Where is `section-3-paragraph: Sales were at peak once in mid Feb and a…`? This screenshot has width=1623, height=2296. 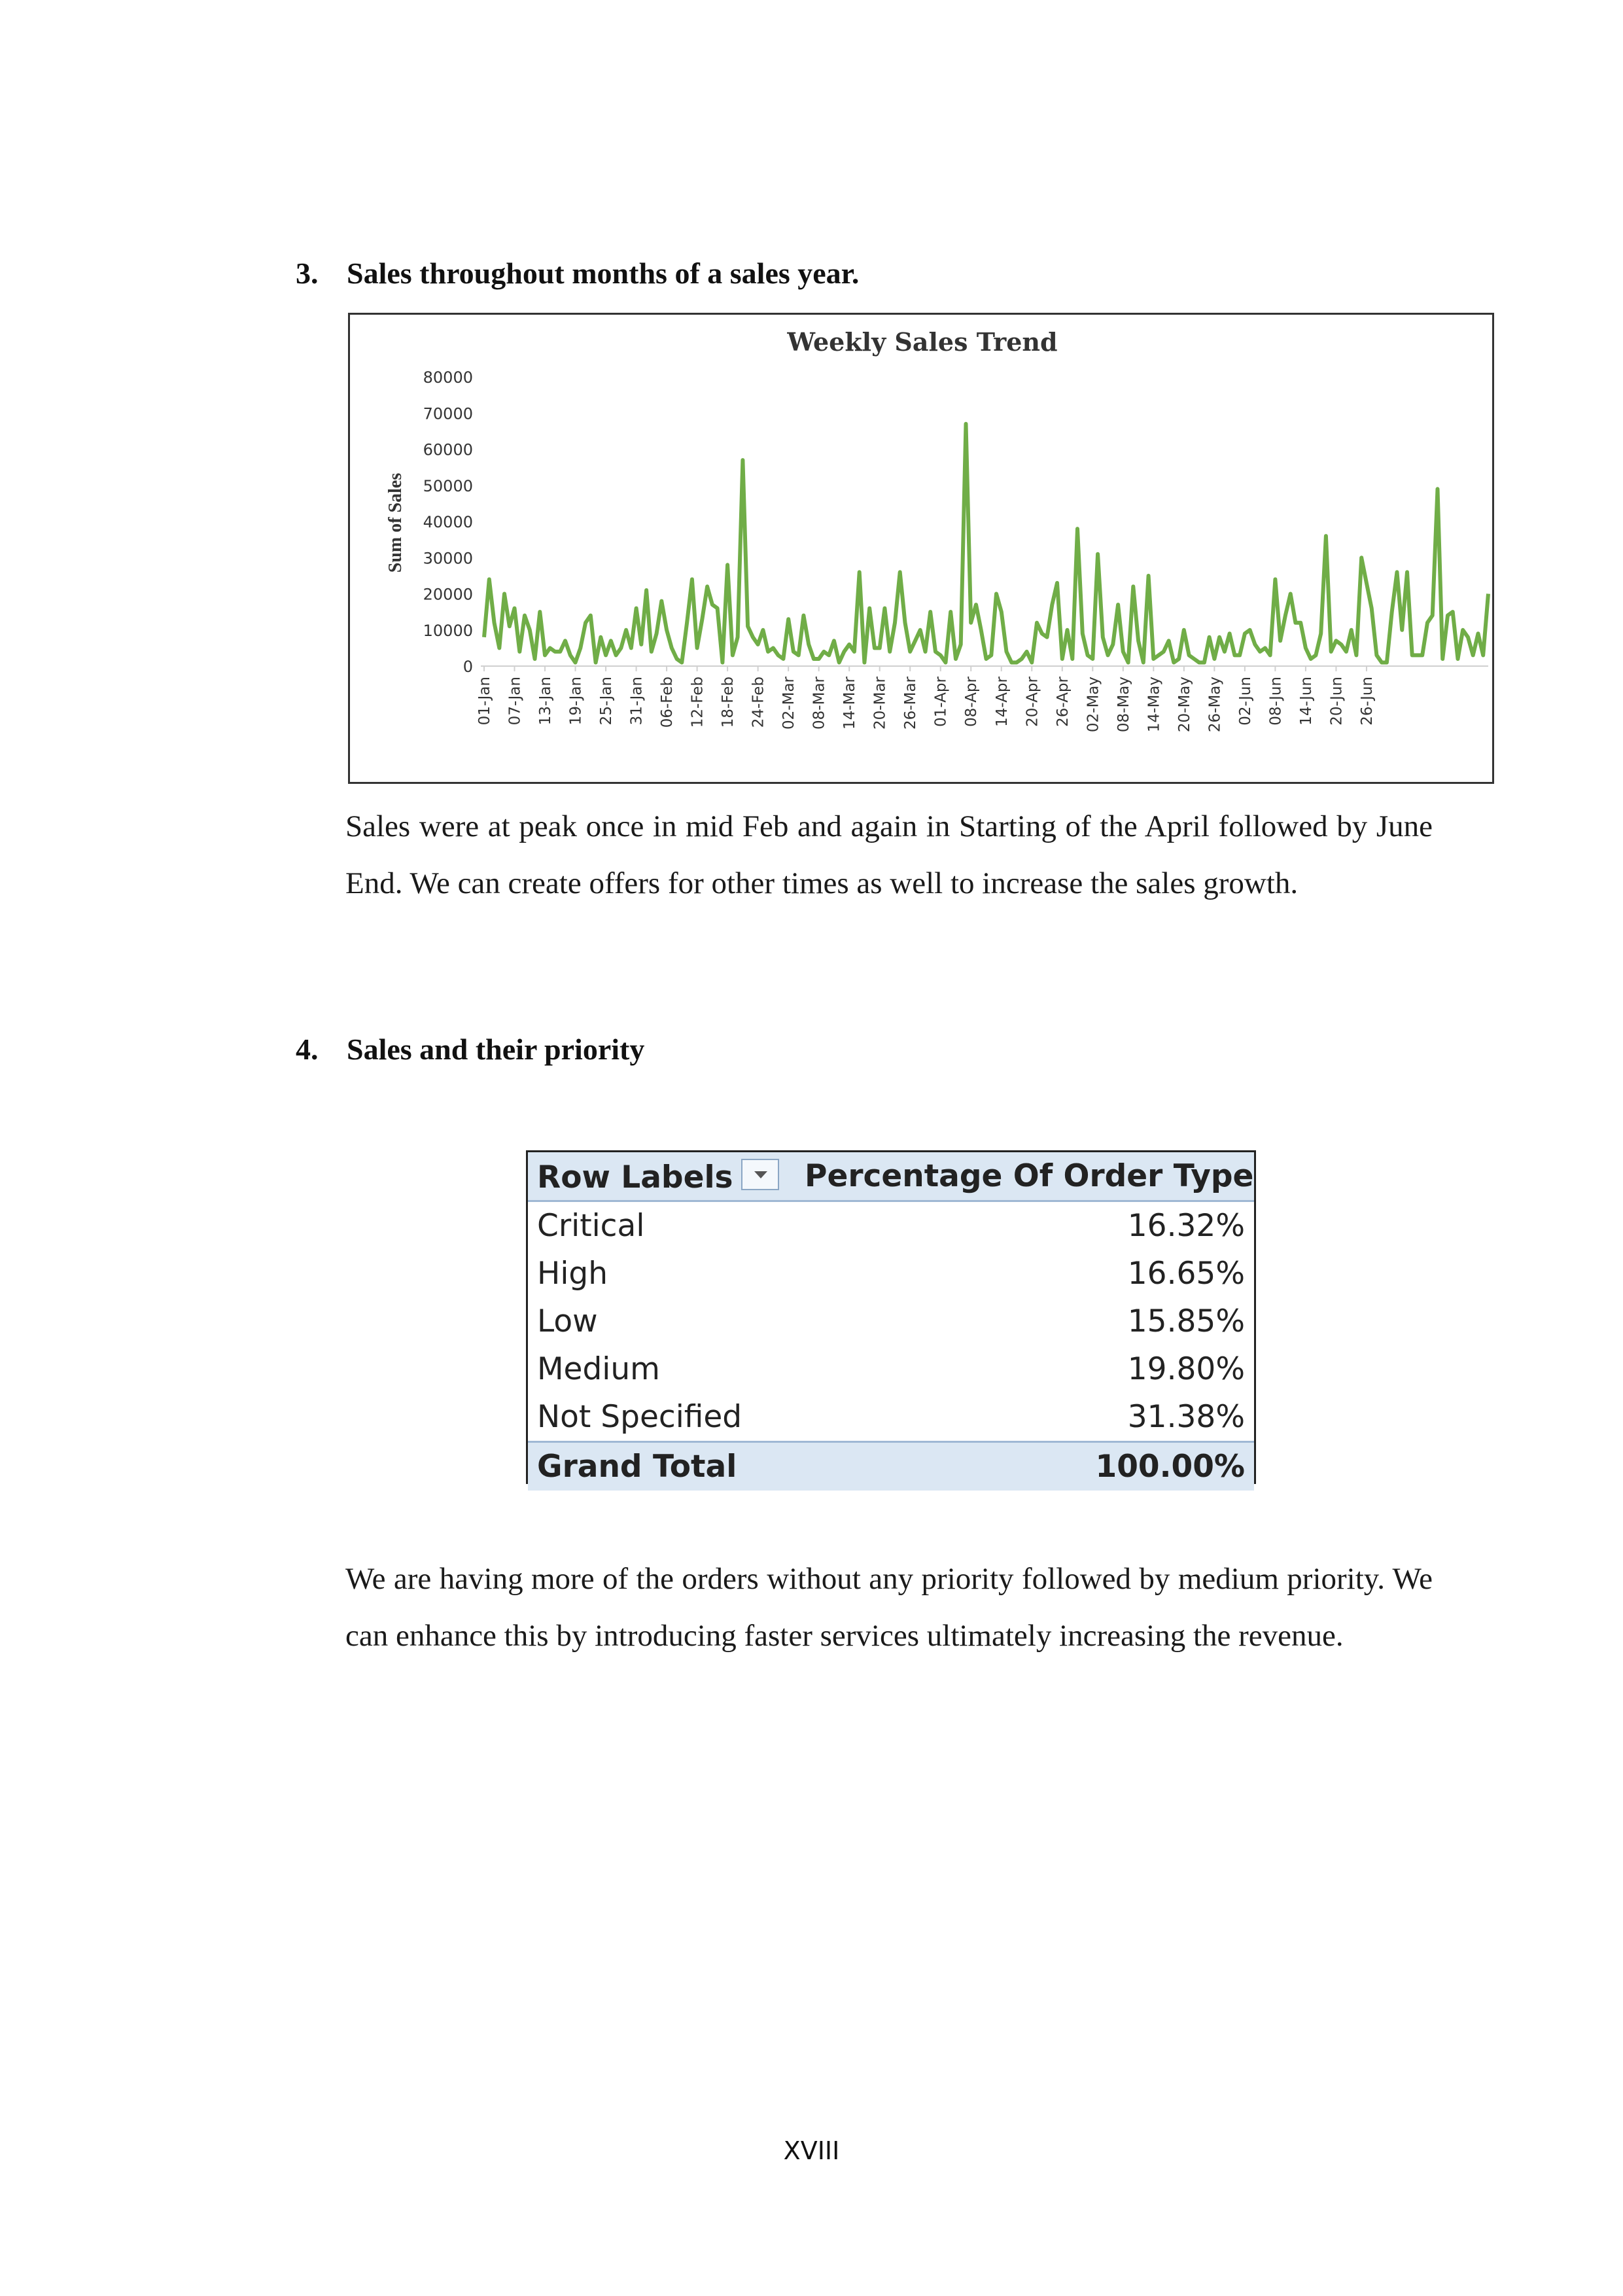
section-3-paragraph: Sales were at peak once in mid Feb and a… is located at coordinates (889, 855).